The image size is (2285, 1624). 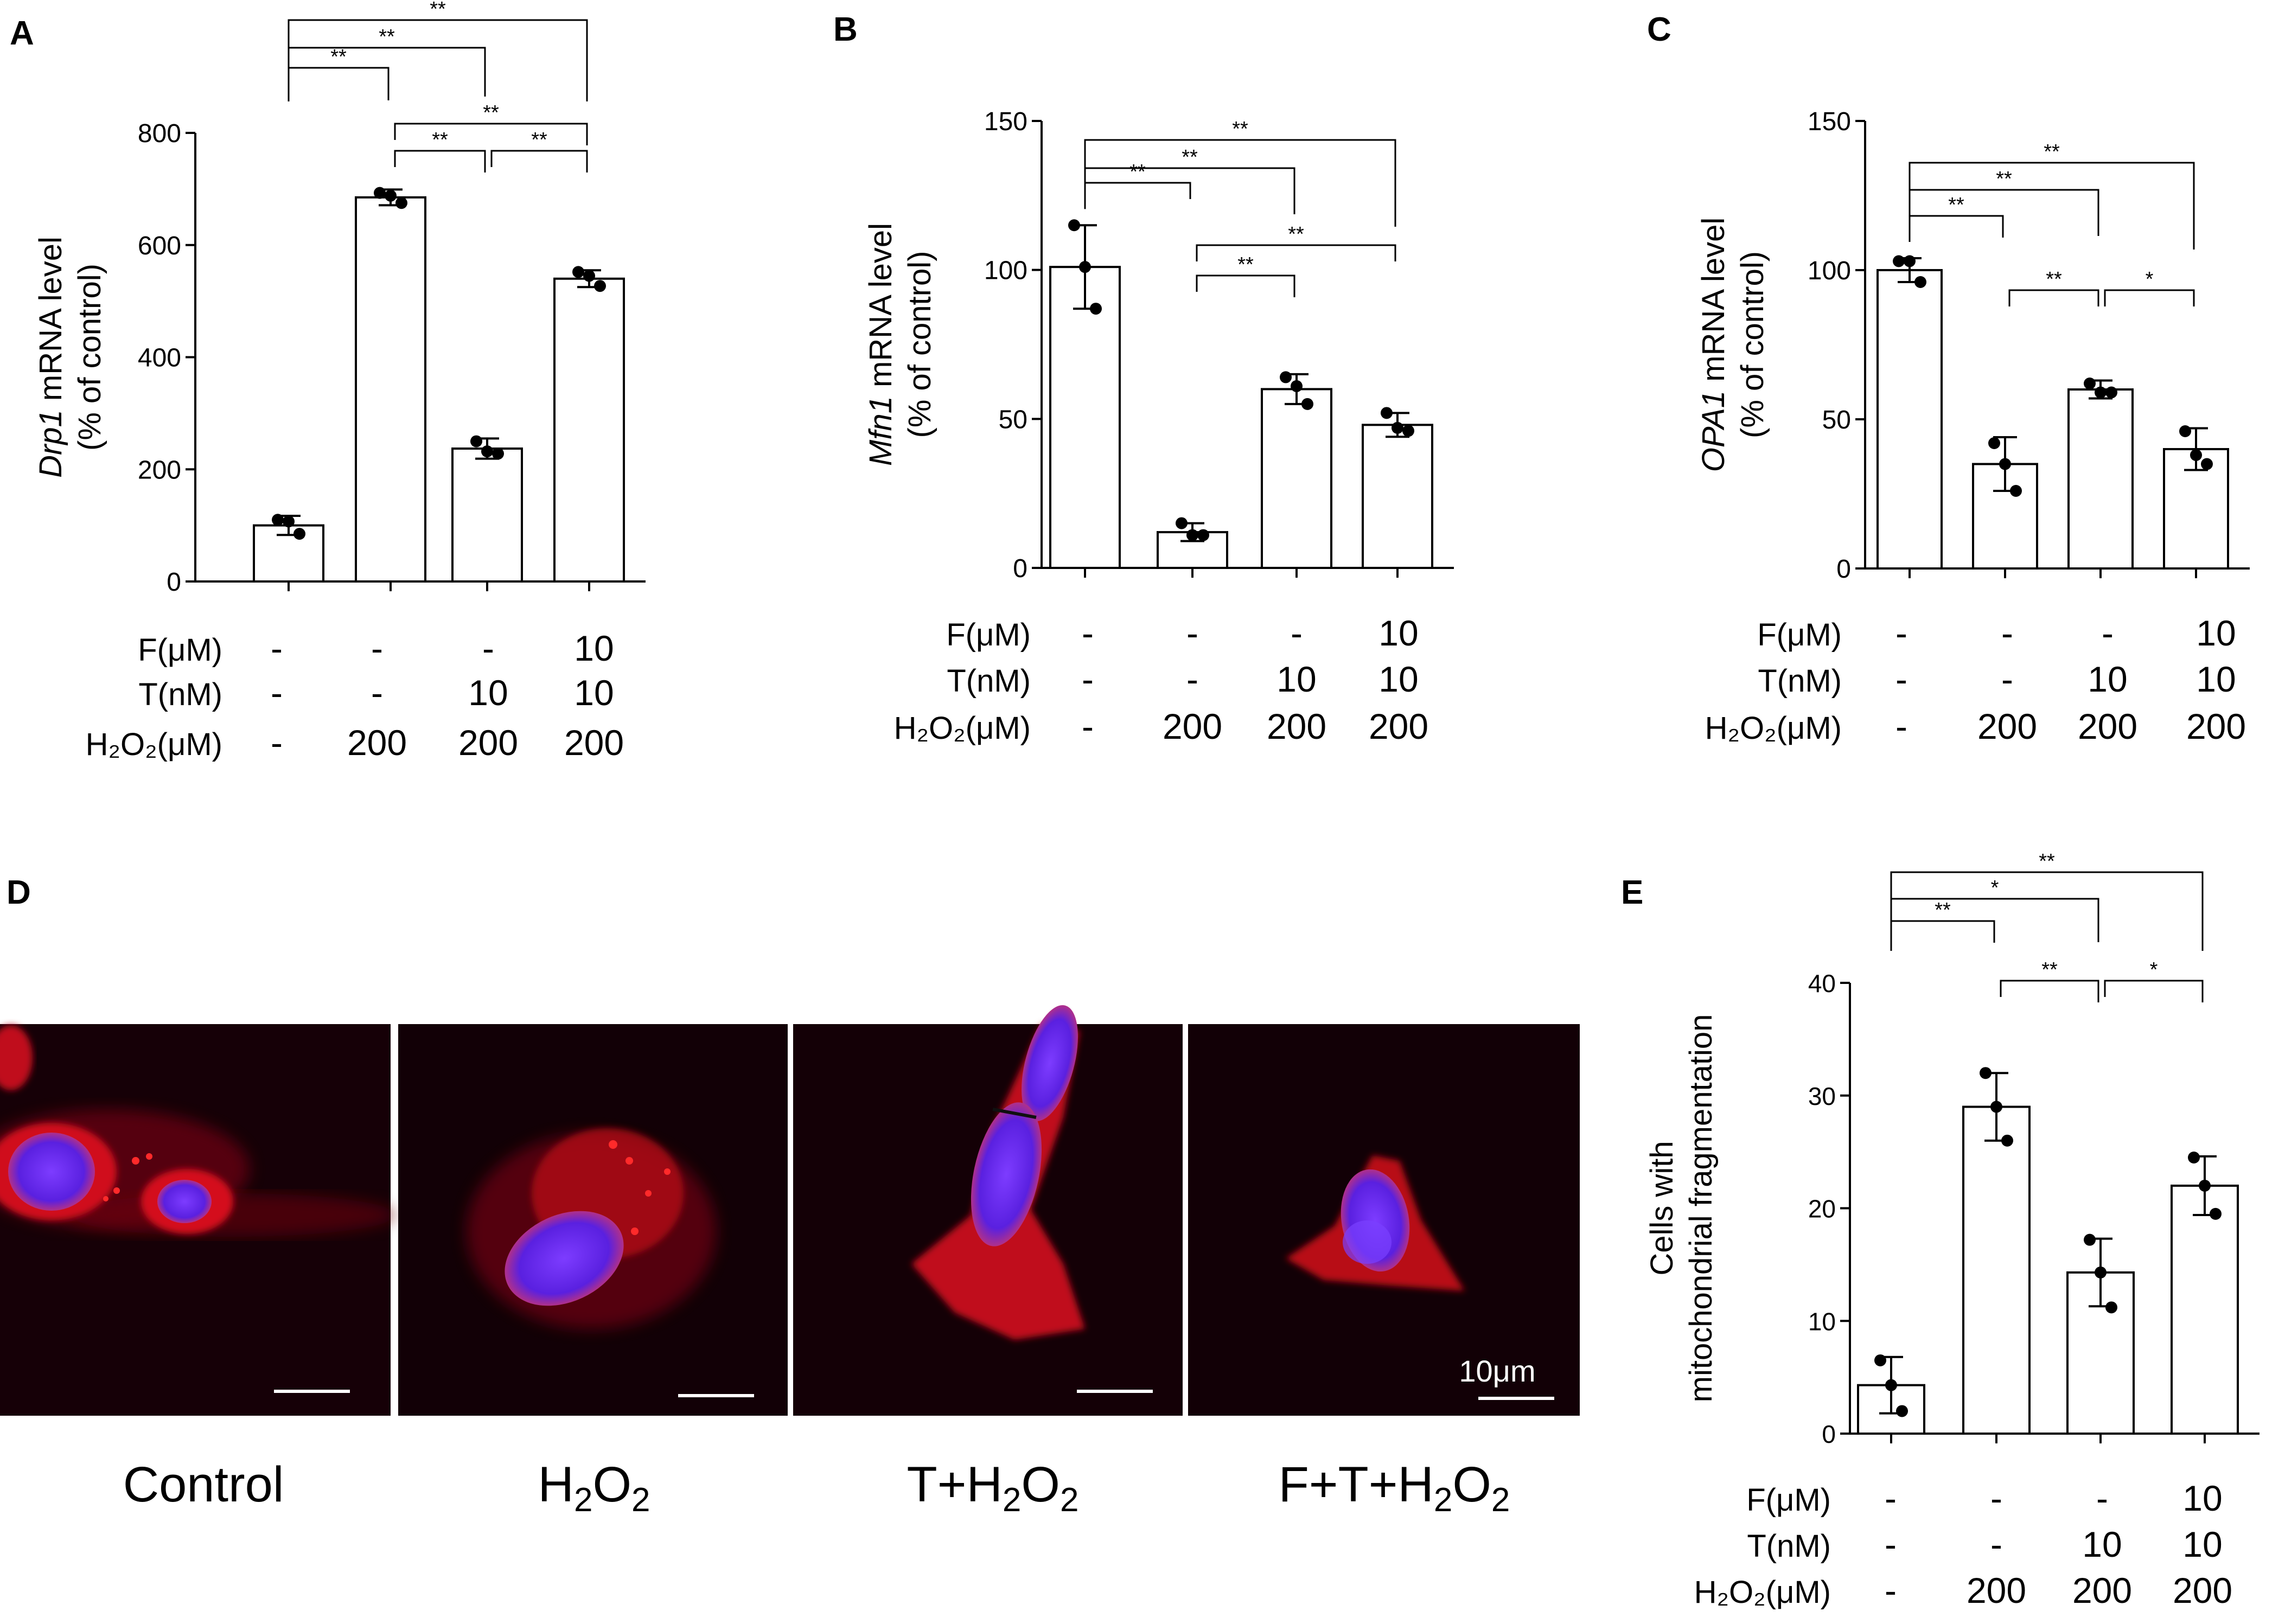 What do you see at coordinates (880, 344) in the screenshot?
I see `y-axis-label-line1: Mfn1 mRNA level` at bounding box center [880, 344].